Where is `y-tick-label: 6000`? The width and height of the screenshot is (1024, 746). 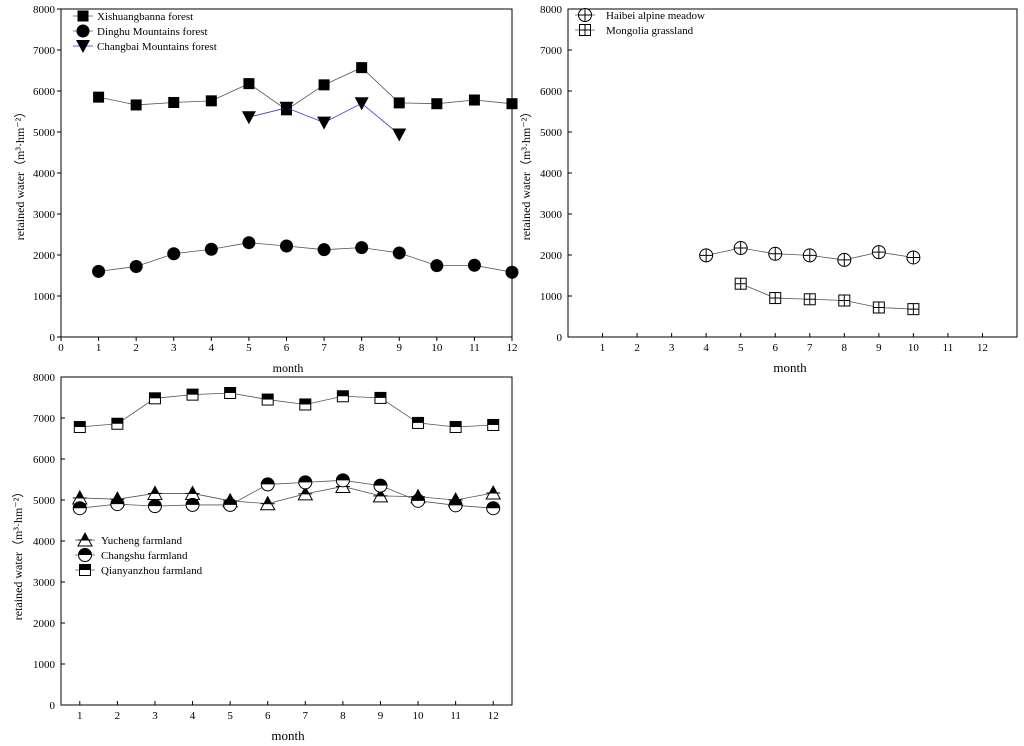 y-tick-label: 6000 is located at coordinates (44, 92).